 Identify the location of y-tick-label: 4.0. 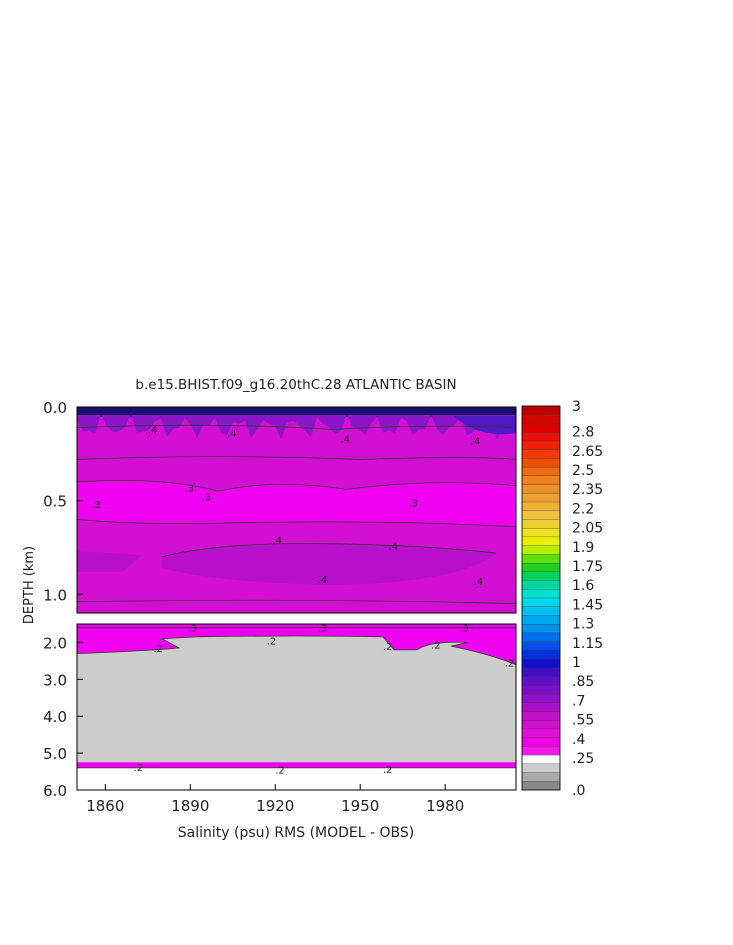
(55, 717).